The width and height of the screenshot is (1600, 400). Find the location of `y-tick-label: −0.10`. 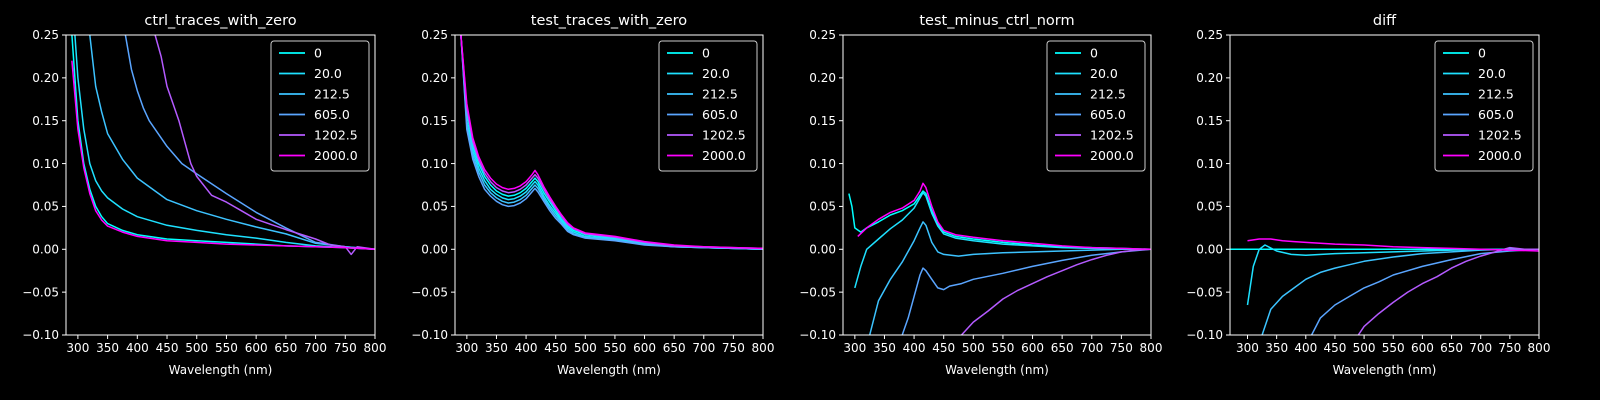

y-tick-label: −0.10 is located at coordinates (429, 335).